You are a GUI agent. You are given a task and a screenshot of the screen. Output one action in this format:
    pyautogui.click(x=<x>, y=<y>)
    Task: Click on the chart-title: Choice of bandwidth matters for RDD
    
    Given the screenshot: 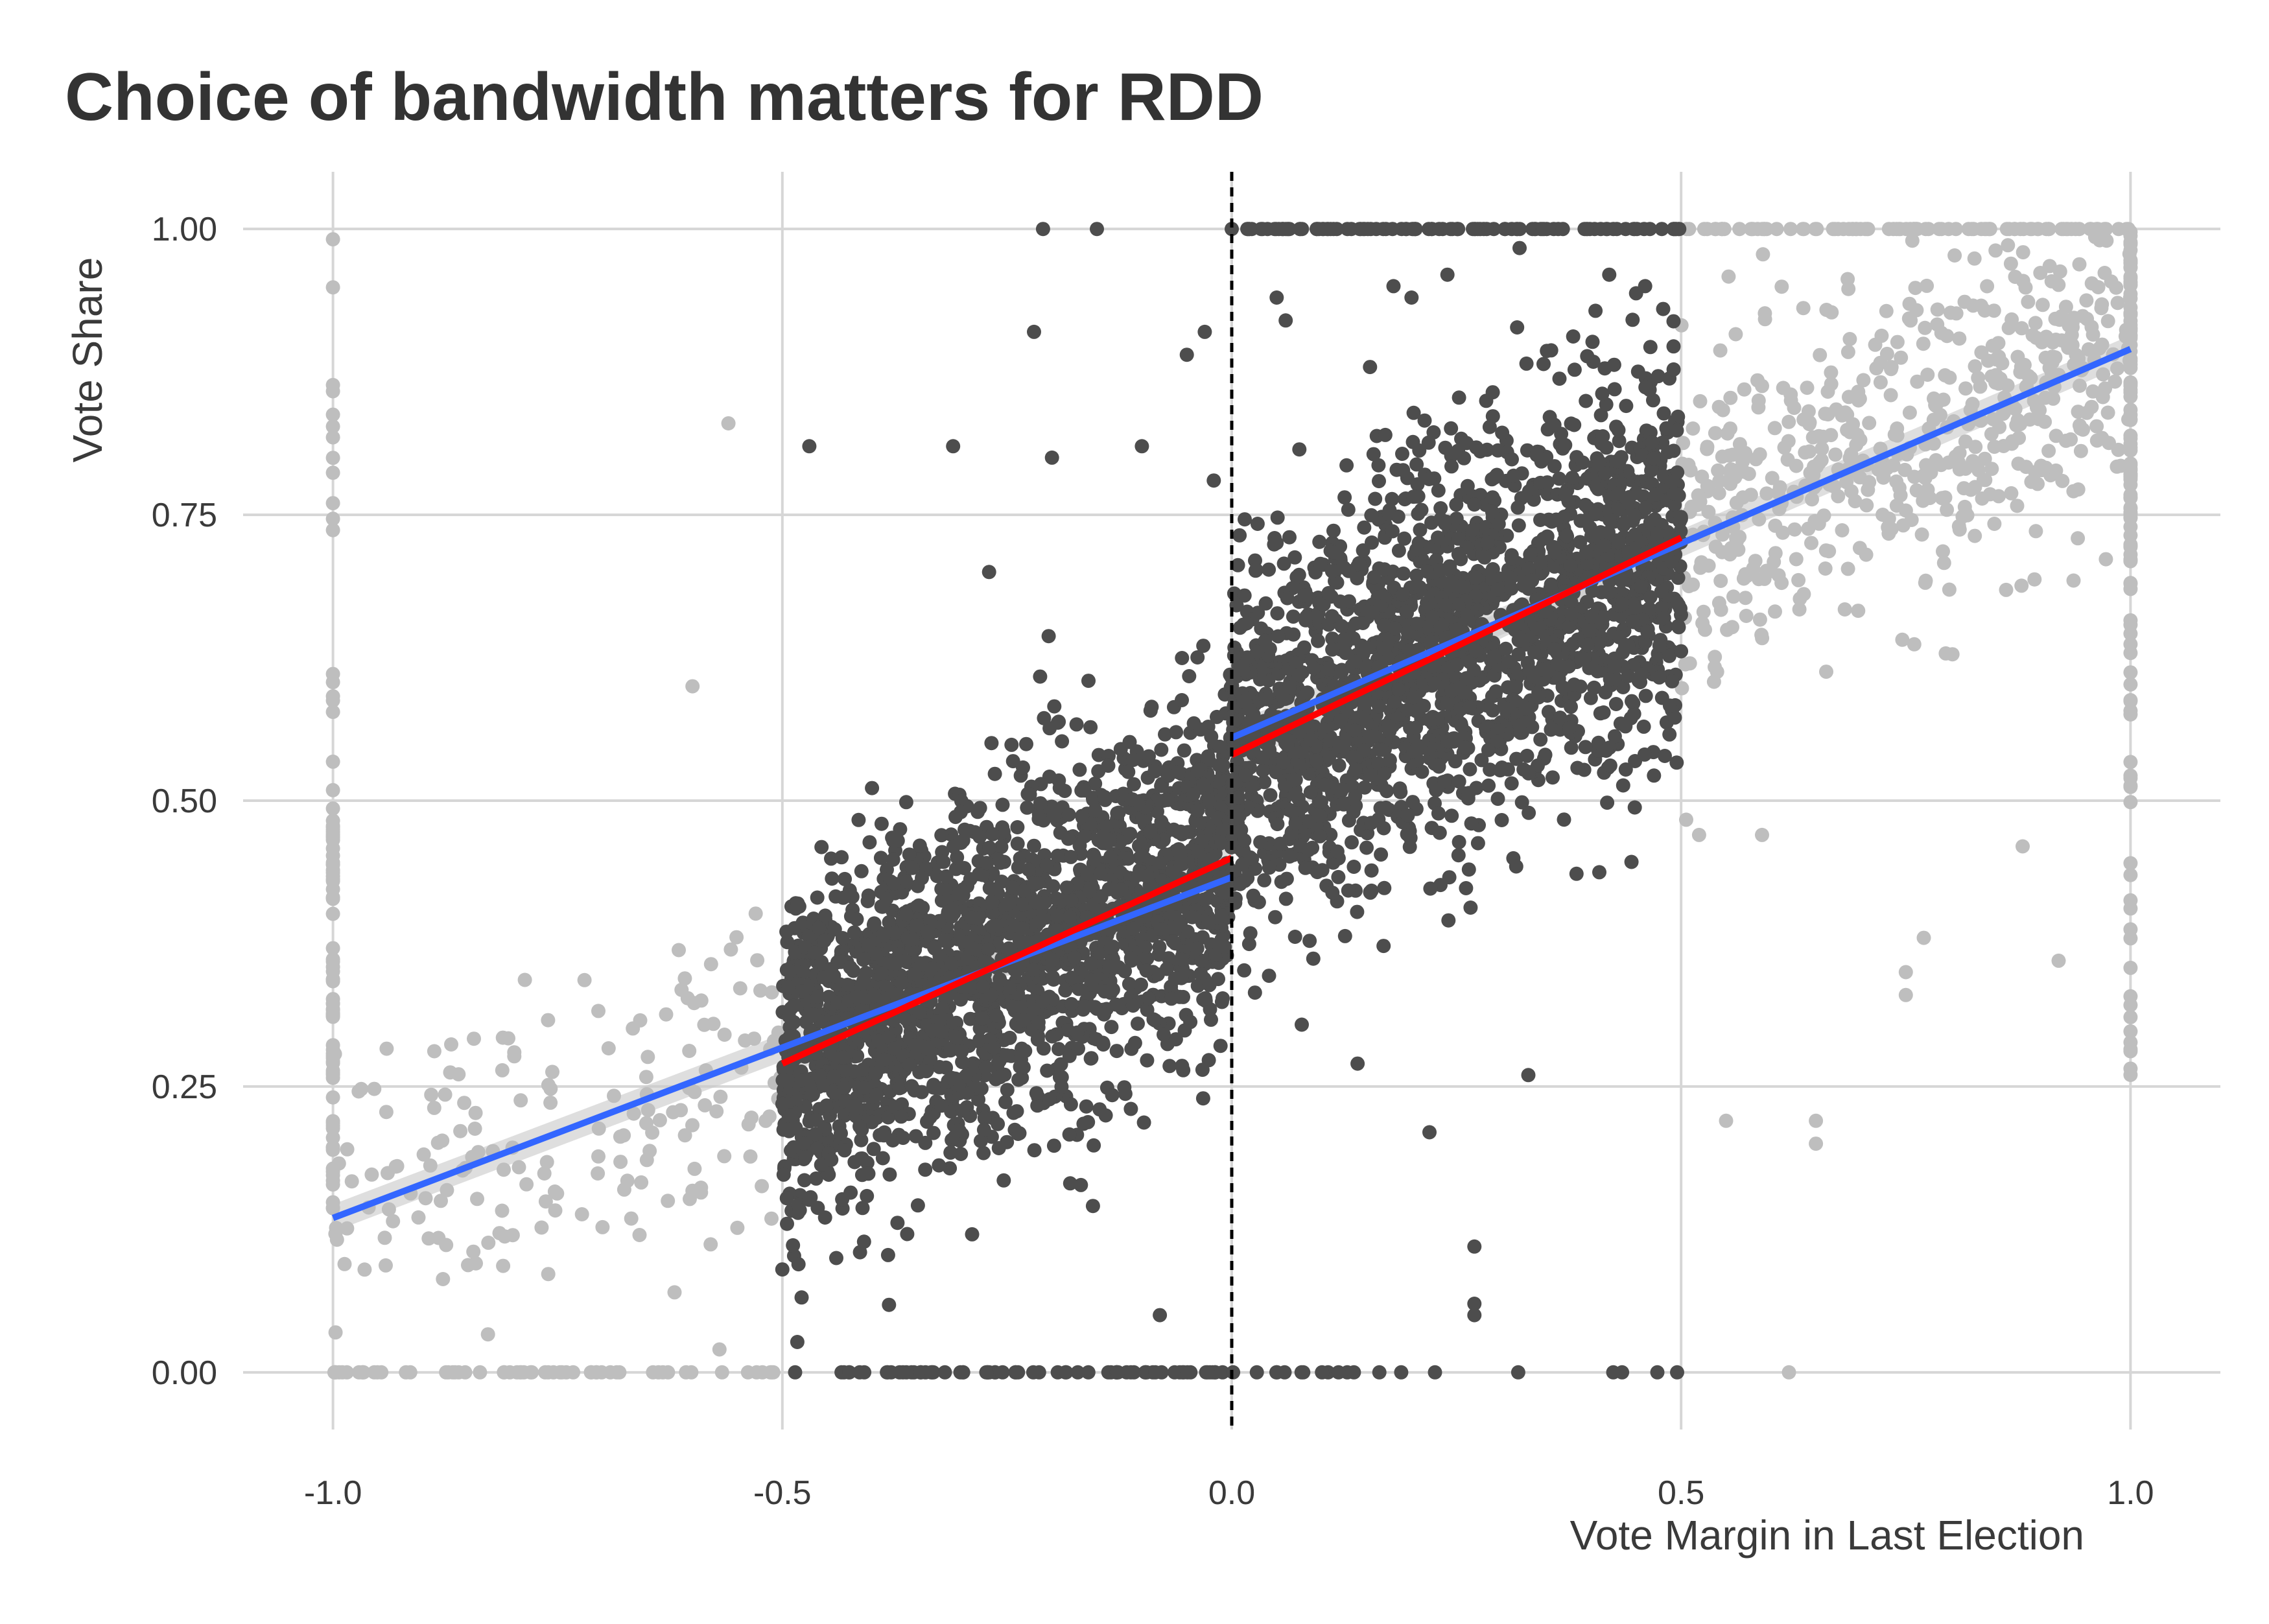 What is the action you would take?
    pyautogui.click(x=664, y=98)
    